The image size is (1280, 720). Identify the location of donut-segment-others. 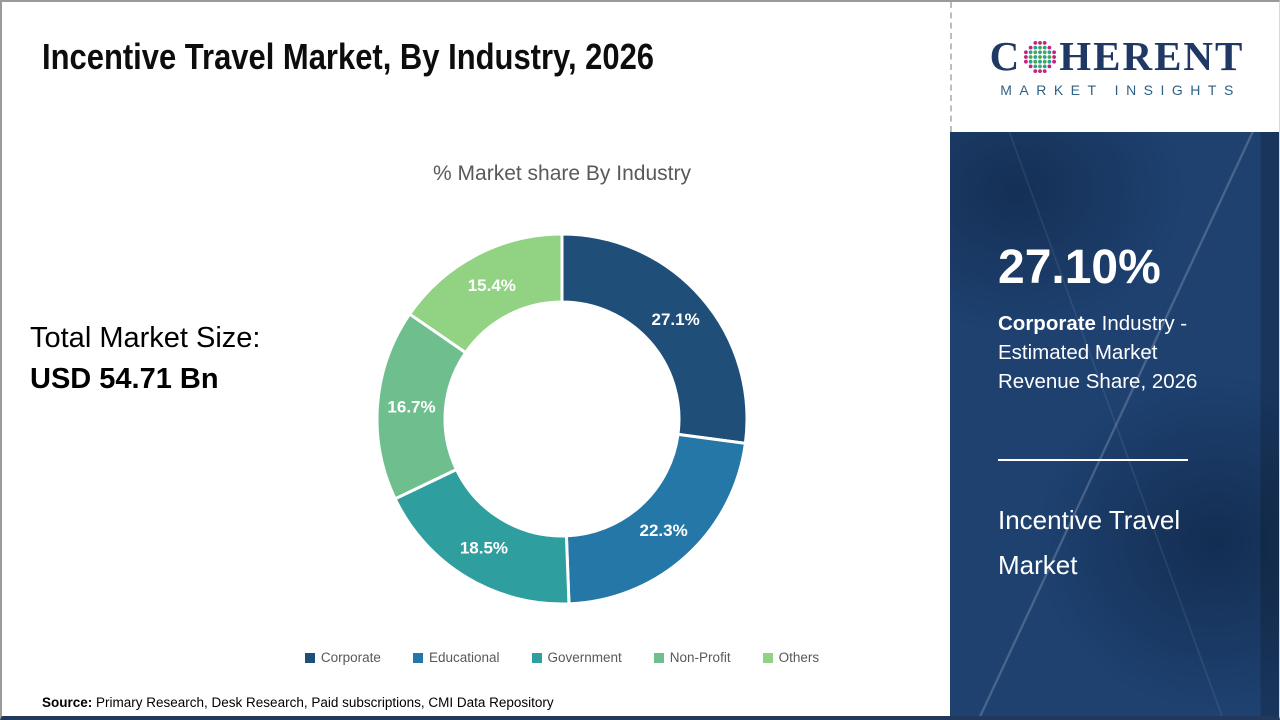
(486, 293).